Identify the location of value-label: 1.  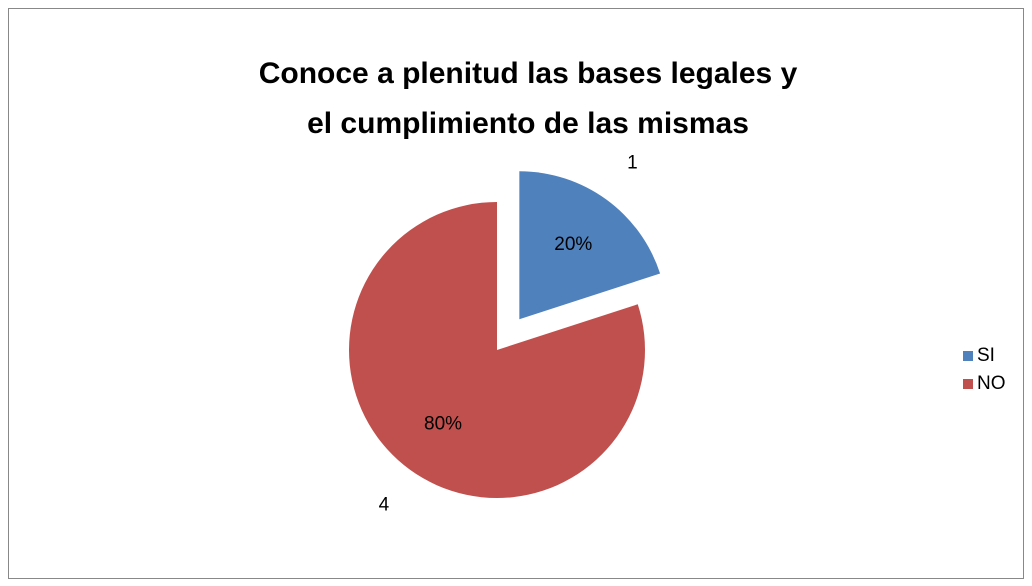
(632, 163).